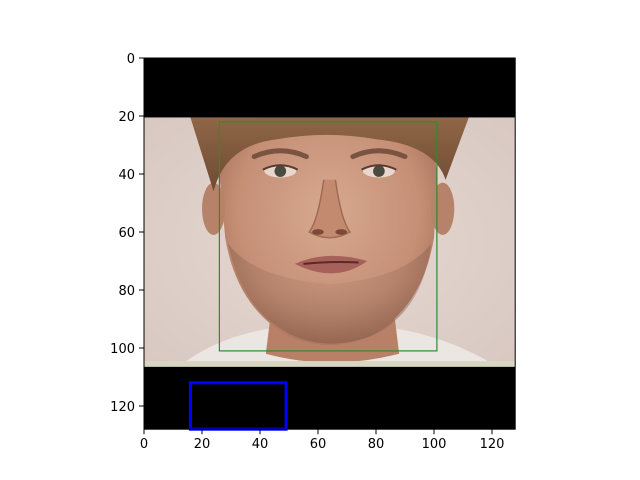  I want to click on x-tick-label: 120, so click(492, 444).